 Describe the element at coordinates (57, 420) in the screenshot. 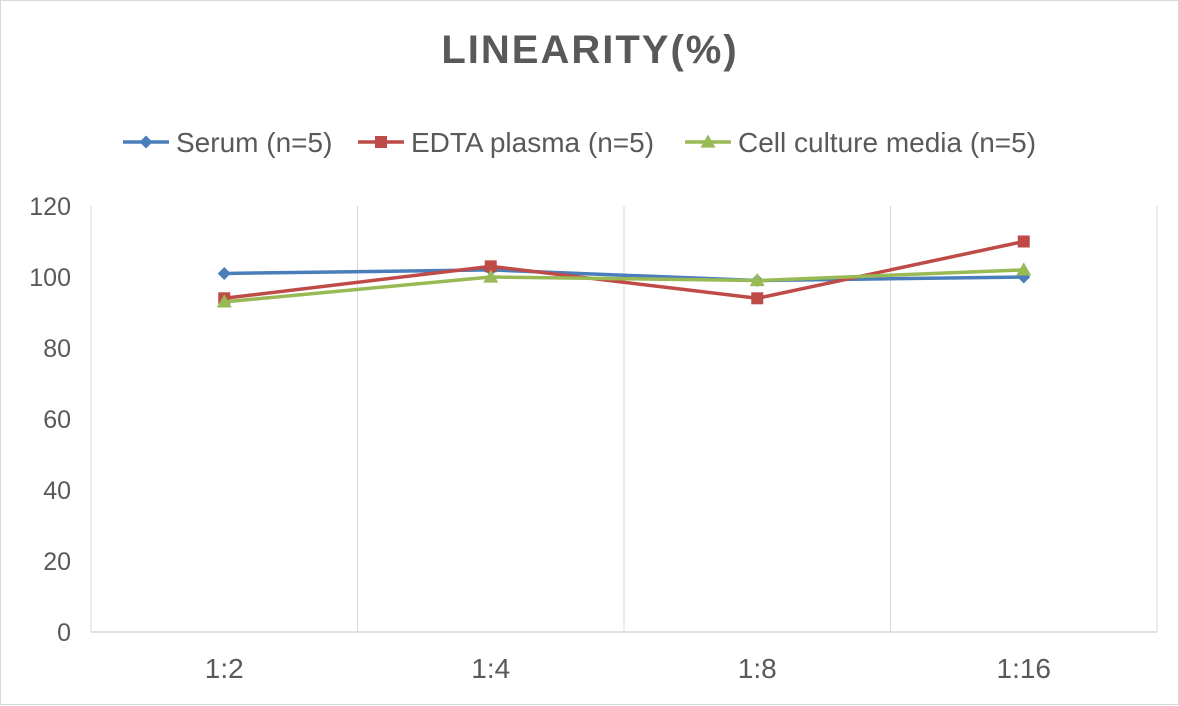

I see `y-tick-label: 60` at that location.